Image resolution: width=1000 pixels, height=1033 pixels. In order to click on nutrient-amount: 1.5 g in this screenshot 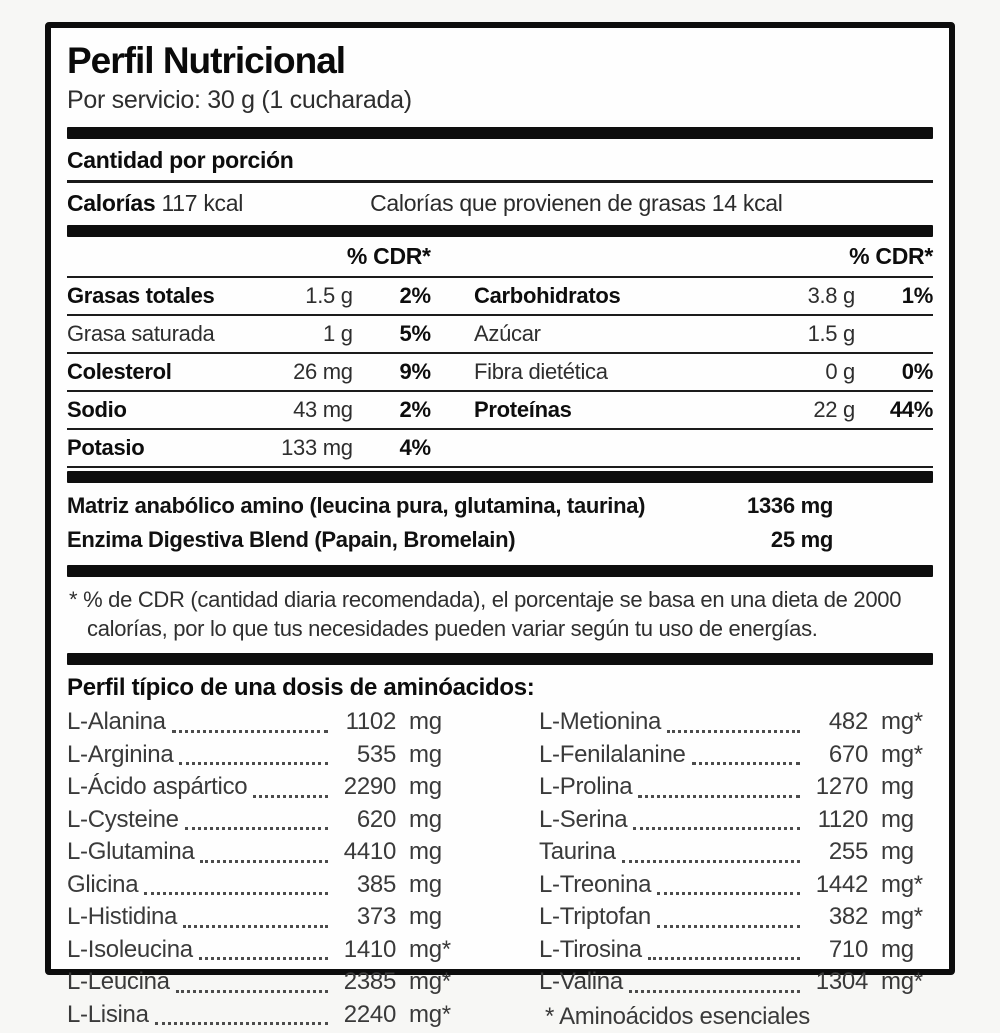, I will do `click(300, 296)`.